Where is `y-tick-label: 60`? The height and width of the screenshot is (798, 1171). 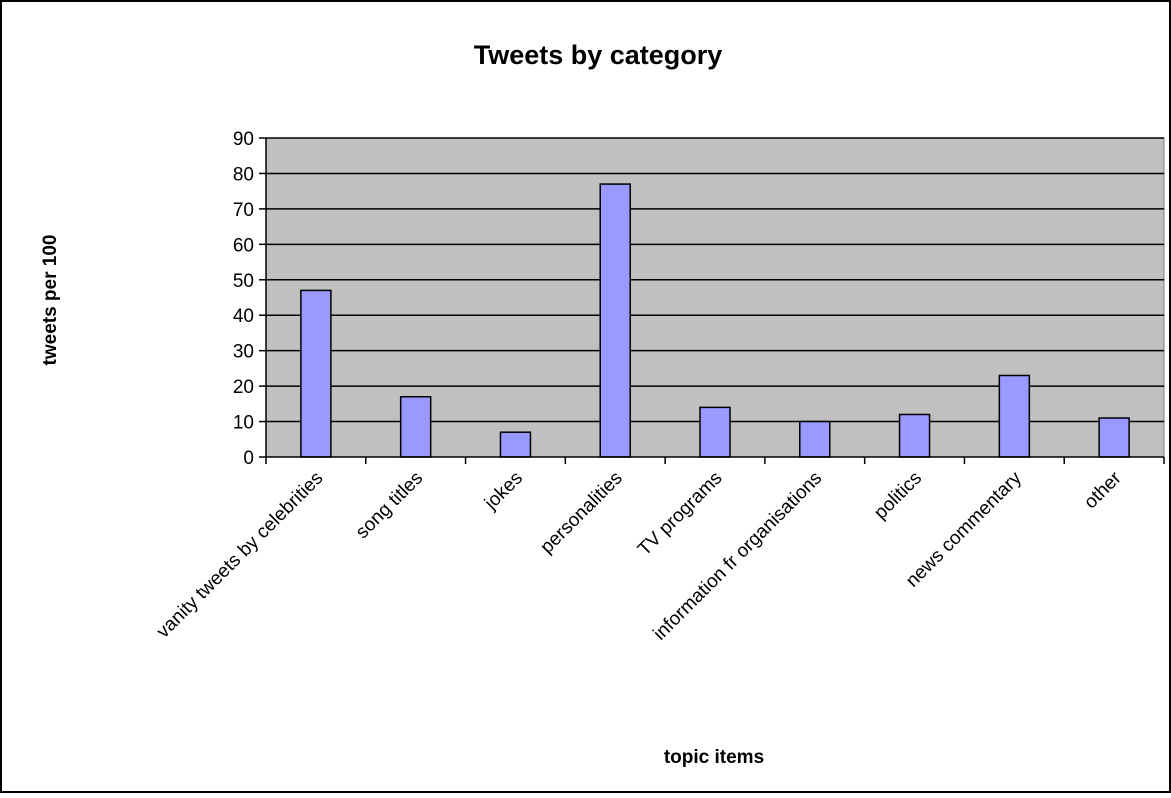 y-tick-label: 60 is located at coordinates (243, 245).